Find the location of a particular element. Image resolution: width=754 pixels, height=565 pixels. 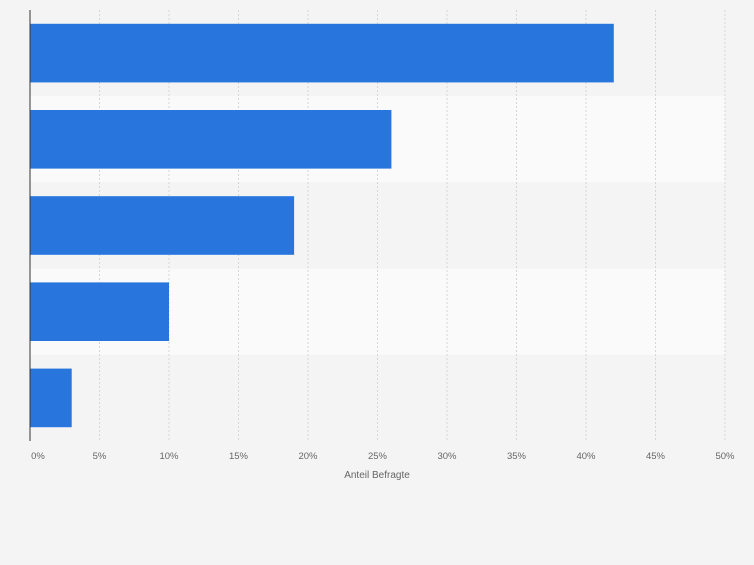

x-tick-label: 40% is located at coordinates (586, 456).